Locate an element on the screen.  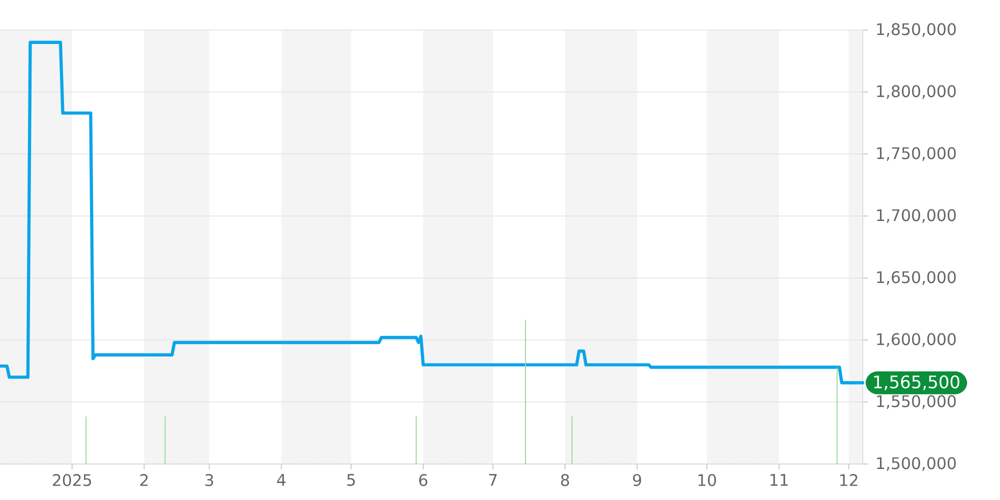
annotation: 1,565,500 is located at coordinates (917, 382).